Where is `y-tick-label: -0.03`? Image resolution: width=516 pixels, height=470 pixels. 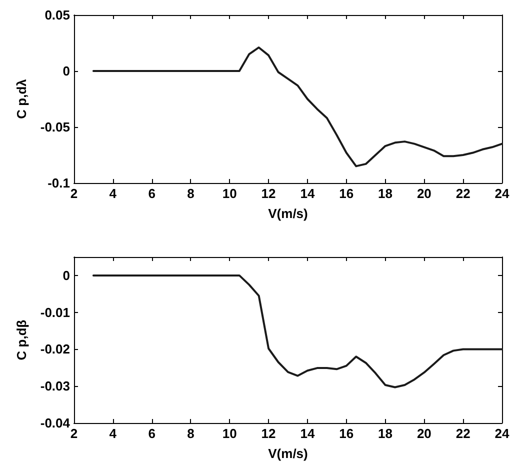 y-tick-label: -0.03 is located at coordinates (55, 386).